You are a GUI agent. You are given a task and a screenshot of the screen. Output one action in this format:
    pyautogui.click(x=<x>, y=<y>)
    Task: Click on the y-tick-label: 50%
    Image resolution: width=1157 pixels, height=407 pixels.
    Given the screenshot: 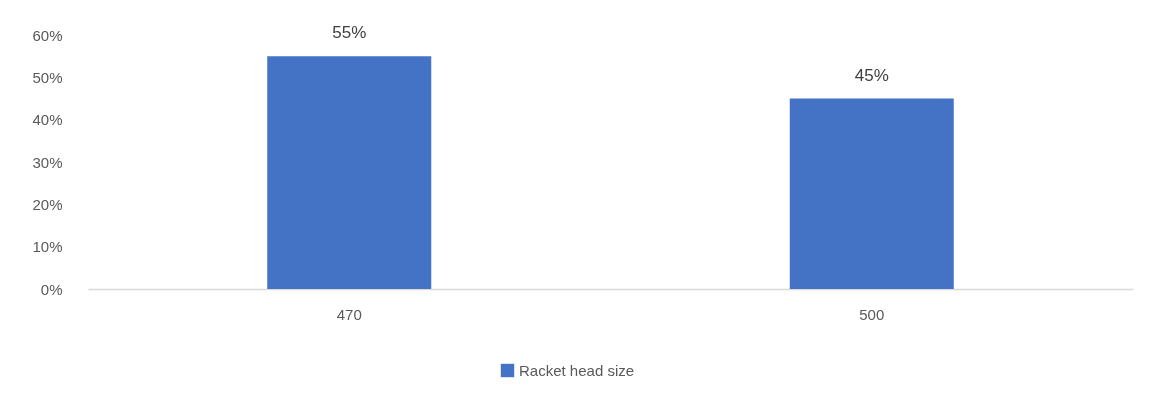 What is the action you would take?
    pyautogui.click(x=47, y=77)
    